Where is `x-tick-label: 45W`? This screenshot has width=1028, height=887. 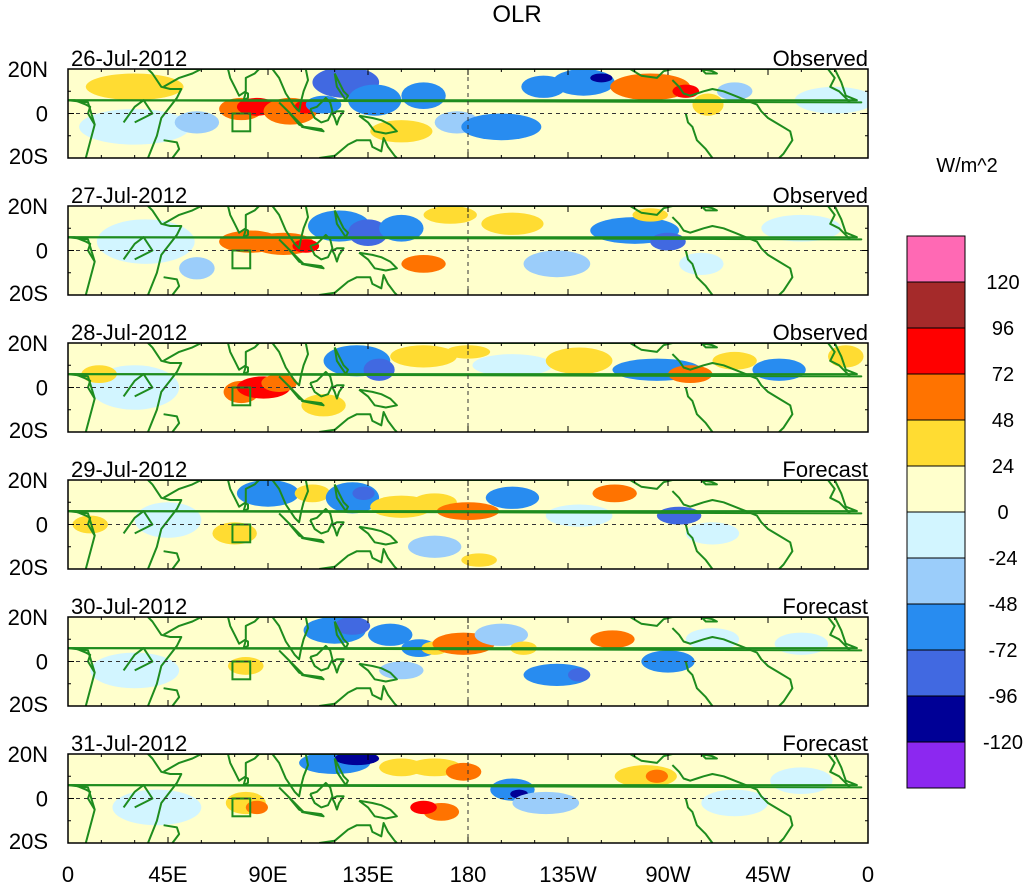 x-tick-label: 45W is located at coordinates (767, 874).